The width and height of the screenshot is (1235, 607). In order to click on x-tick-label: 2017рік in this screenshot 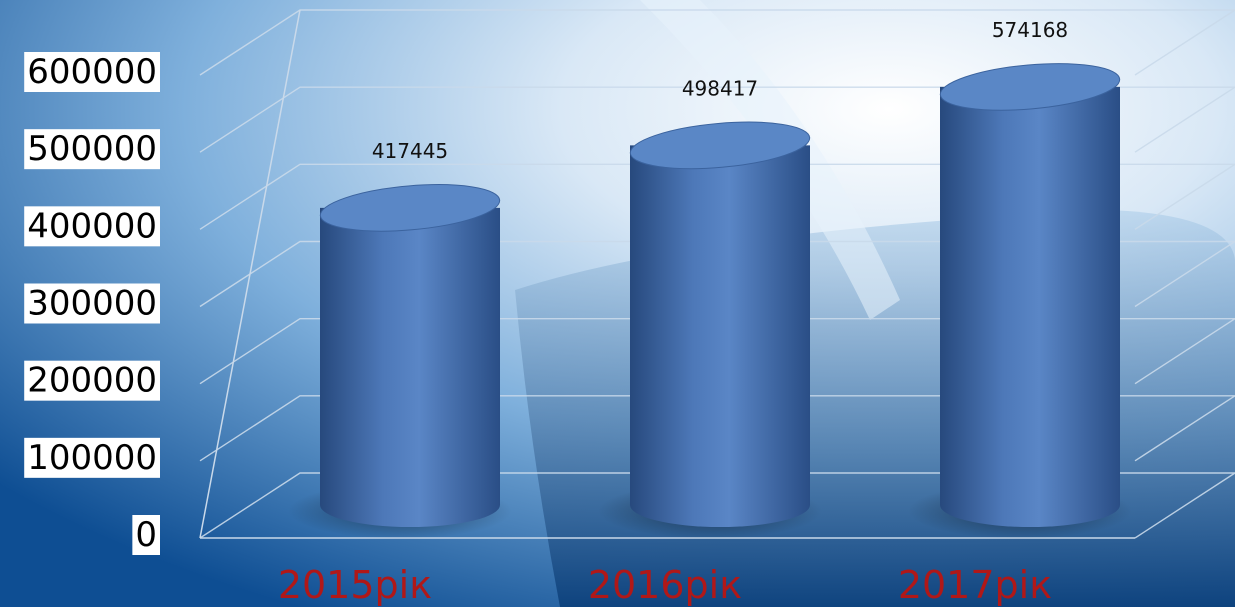, I will do `click(975, 585)`.